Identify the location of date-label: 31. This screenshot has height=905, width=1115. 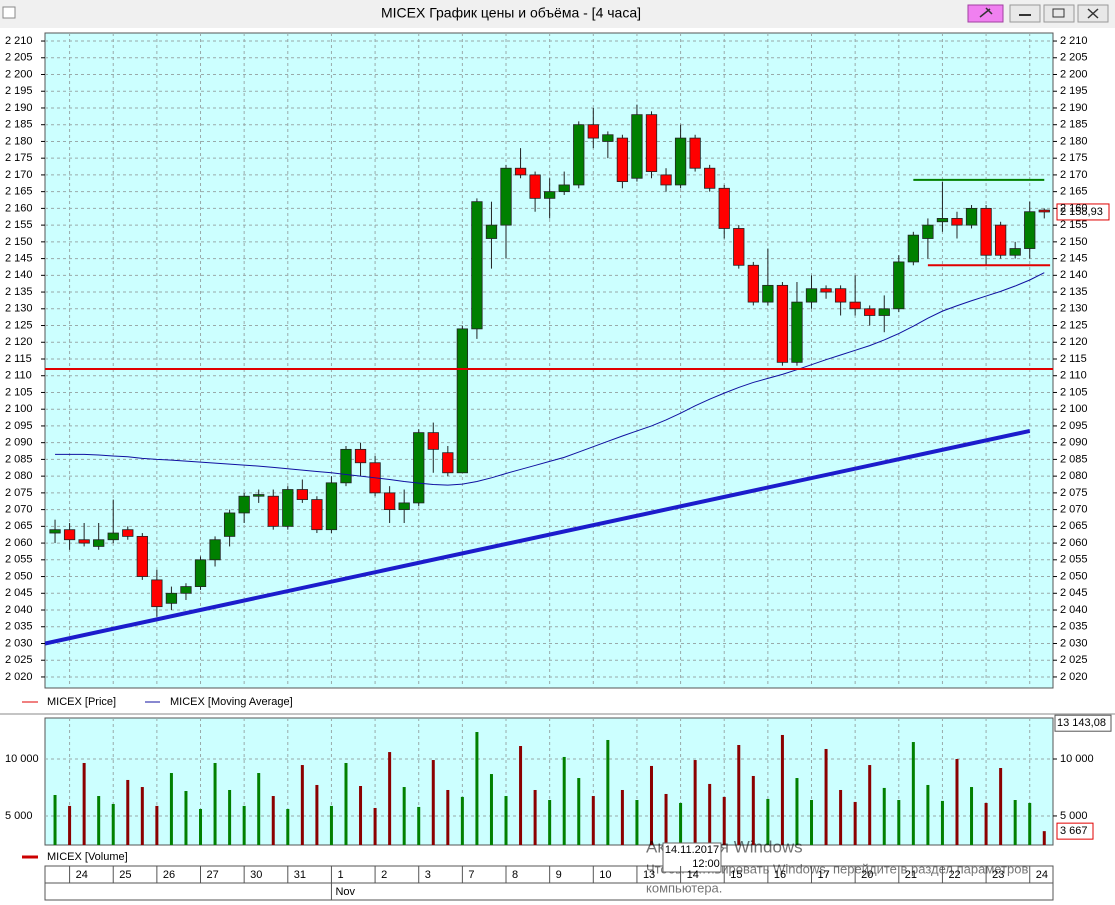
(300, 875).